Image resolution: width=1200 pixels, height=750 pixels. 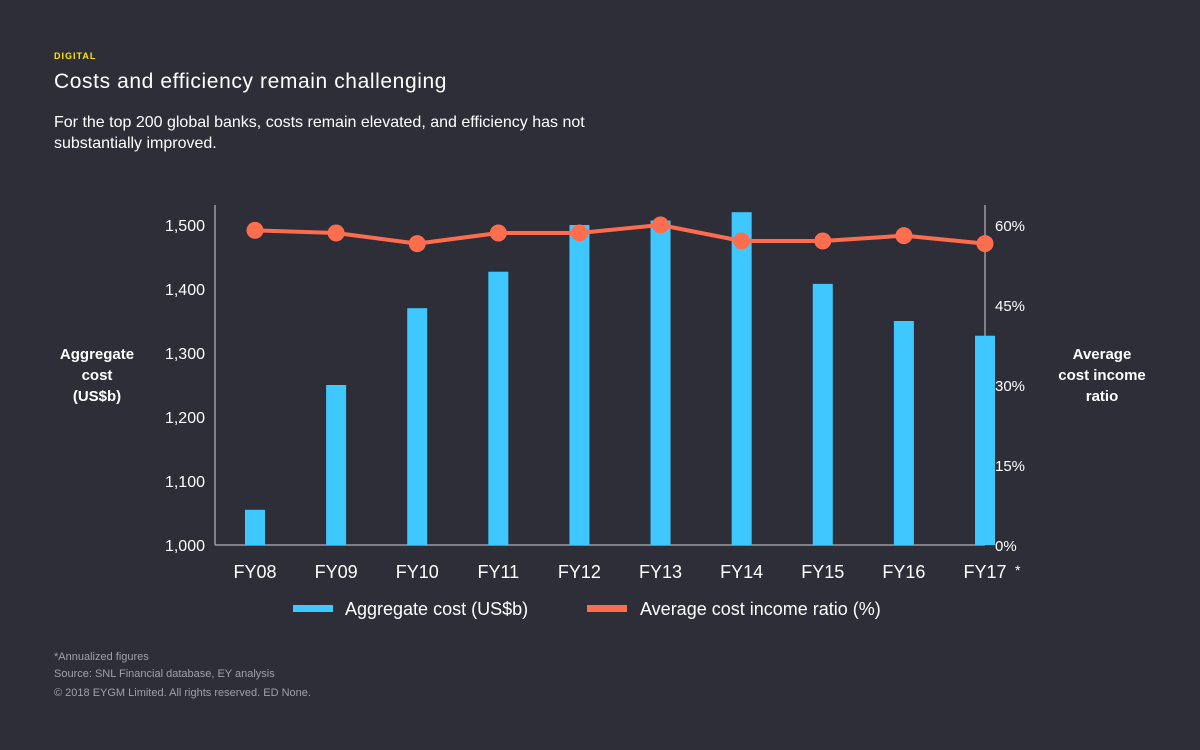 What do you see at coordinates (336, 572) in the screenshot?
I see `x-tick-label: FY09` at bounding box center [336, 572].